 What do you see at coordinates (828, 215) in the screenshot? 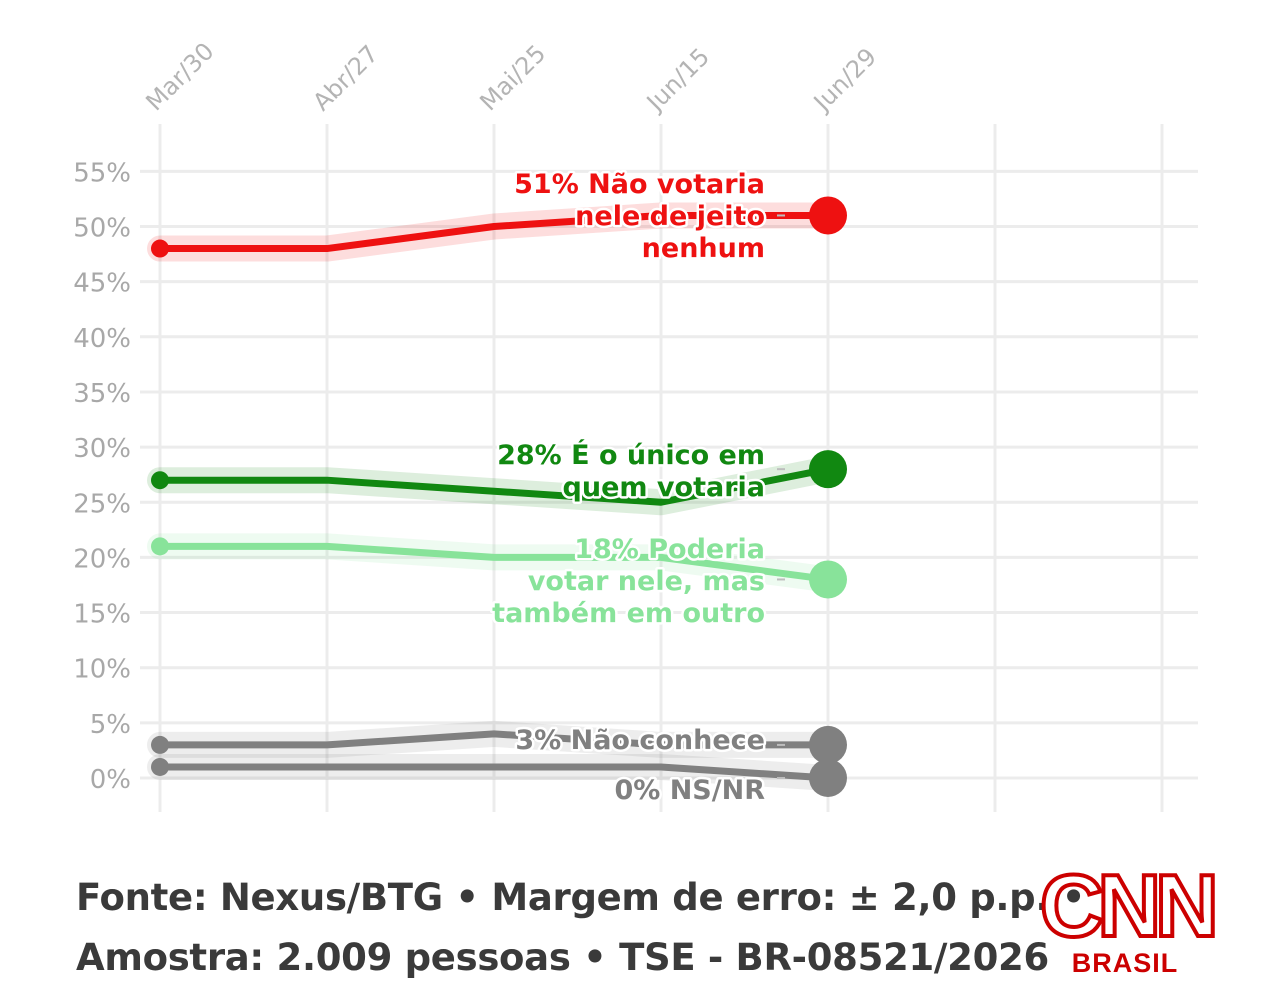
I see `series-end-dot-nao` at bounding box center [828, 215].